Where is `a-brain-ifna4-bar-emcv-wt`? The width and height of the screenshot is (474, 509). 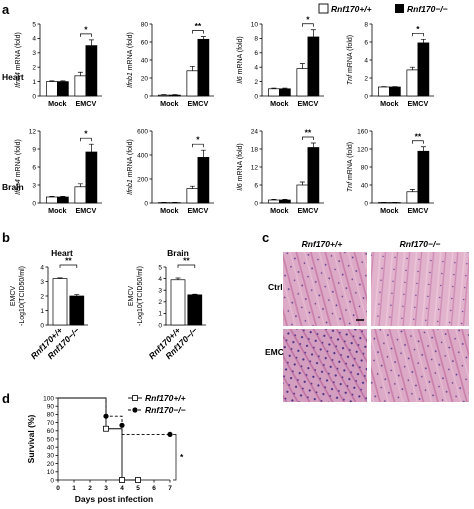
a-brain-ifna4-bar-emcv-wt is located at coordinates (80, 195).